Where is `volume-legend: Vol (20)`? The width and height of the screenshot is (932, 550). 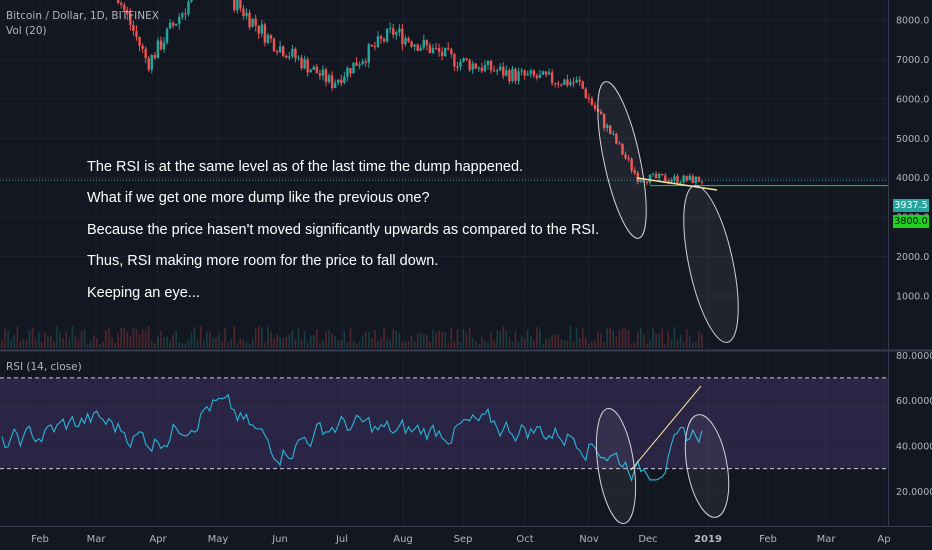 volume-legend: Vol (20) is located at coordinates (26, 31).